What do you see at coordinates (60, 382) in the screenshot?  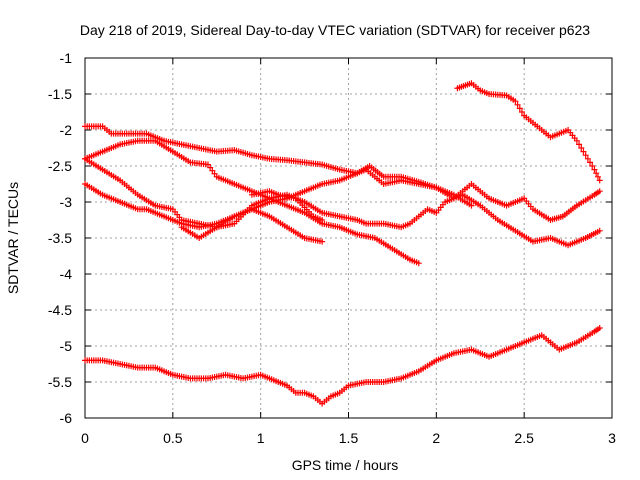 I see `y-tick-label: -5.5` at bounding box center [60, 382].